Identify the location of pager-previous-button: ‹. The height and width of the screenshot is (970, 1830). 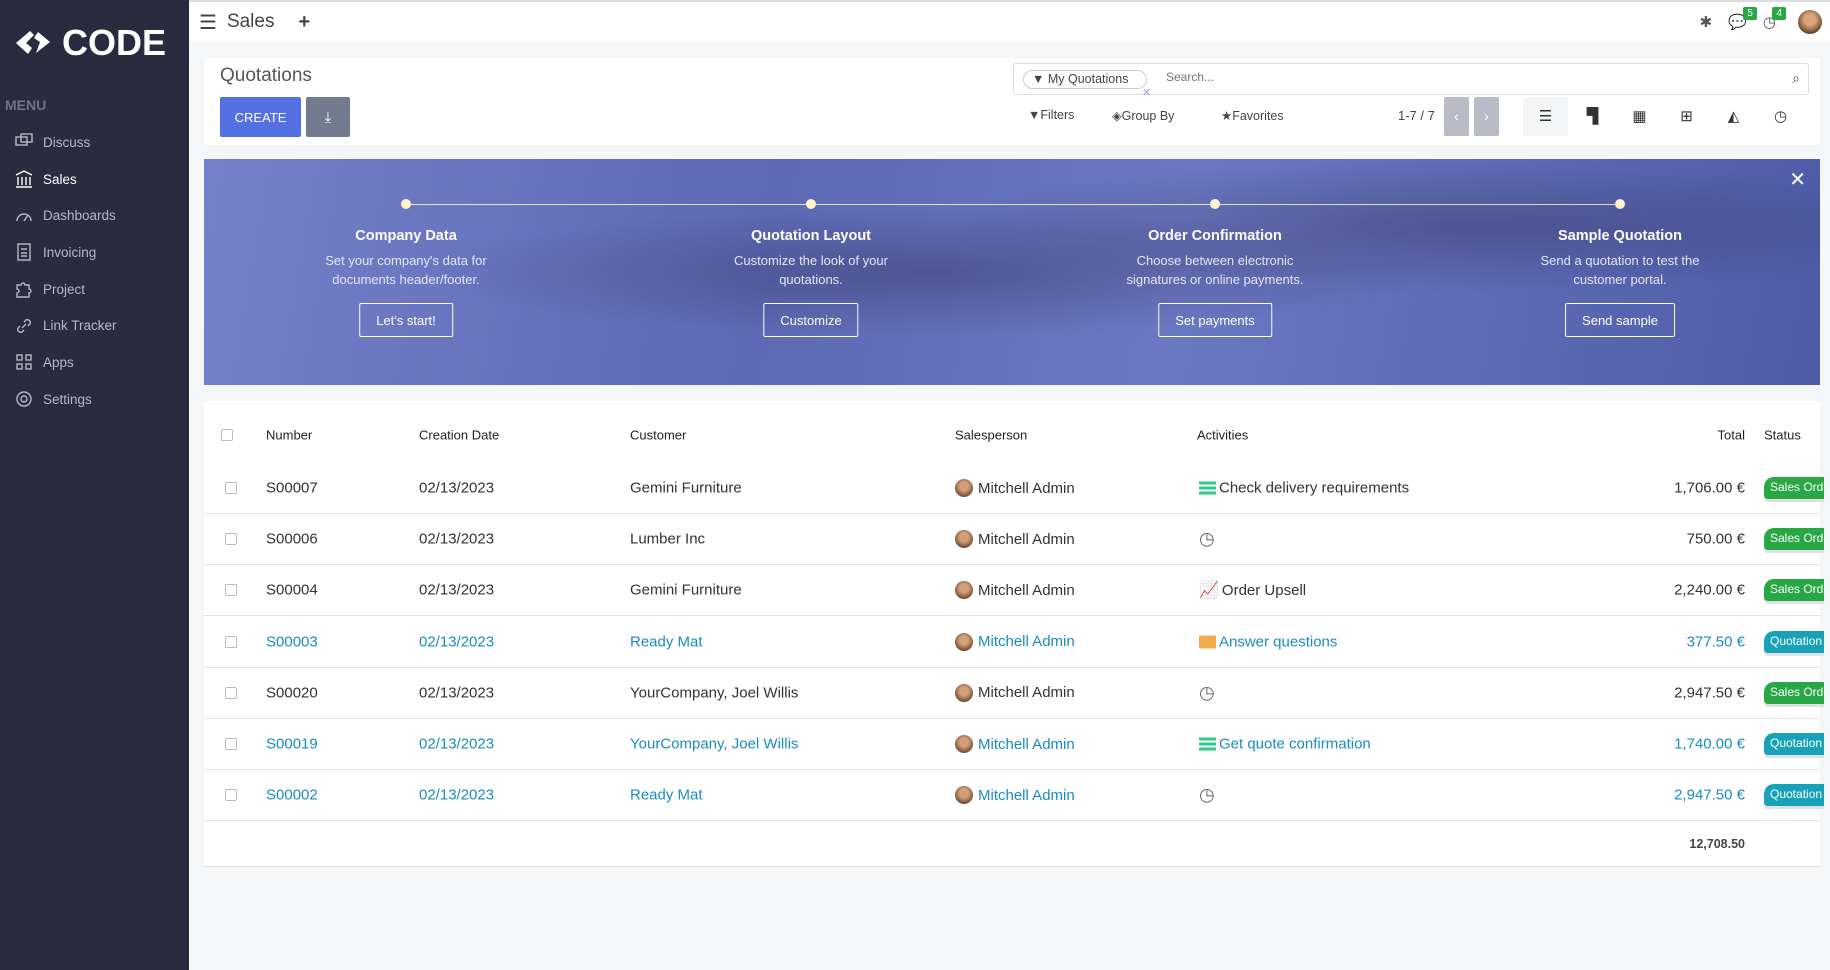
(1456, 116).